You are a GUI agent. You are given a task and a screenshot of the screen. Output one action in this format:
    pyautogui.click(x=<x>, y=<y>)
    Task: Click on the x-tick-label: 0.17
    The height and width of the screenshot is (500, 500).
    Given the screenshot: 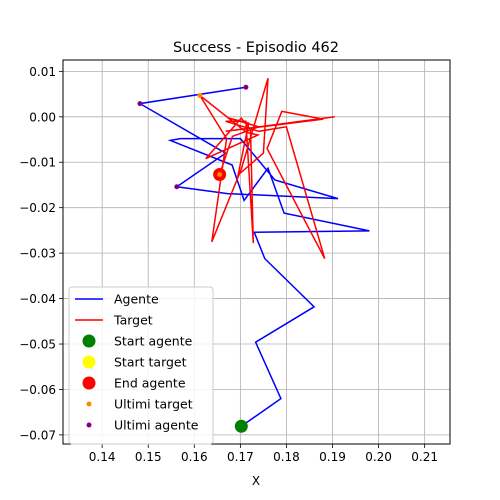 What is the action you would take?
    pyautogui.click(x=240, y=457)
    